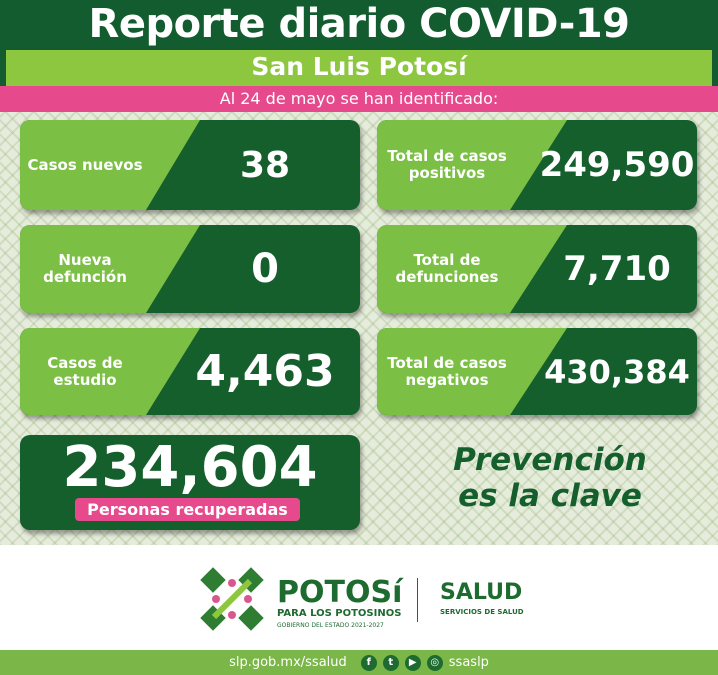 The height and width of the screenshot is (675, 718). I want to click on stat-card: Nueva defunción 0, so click(190, 269).